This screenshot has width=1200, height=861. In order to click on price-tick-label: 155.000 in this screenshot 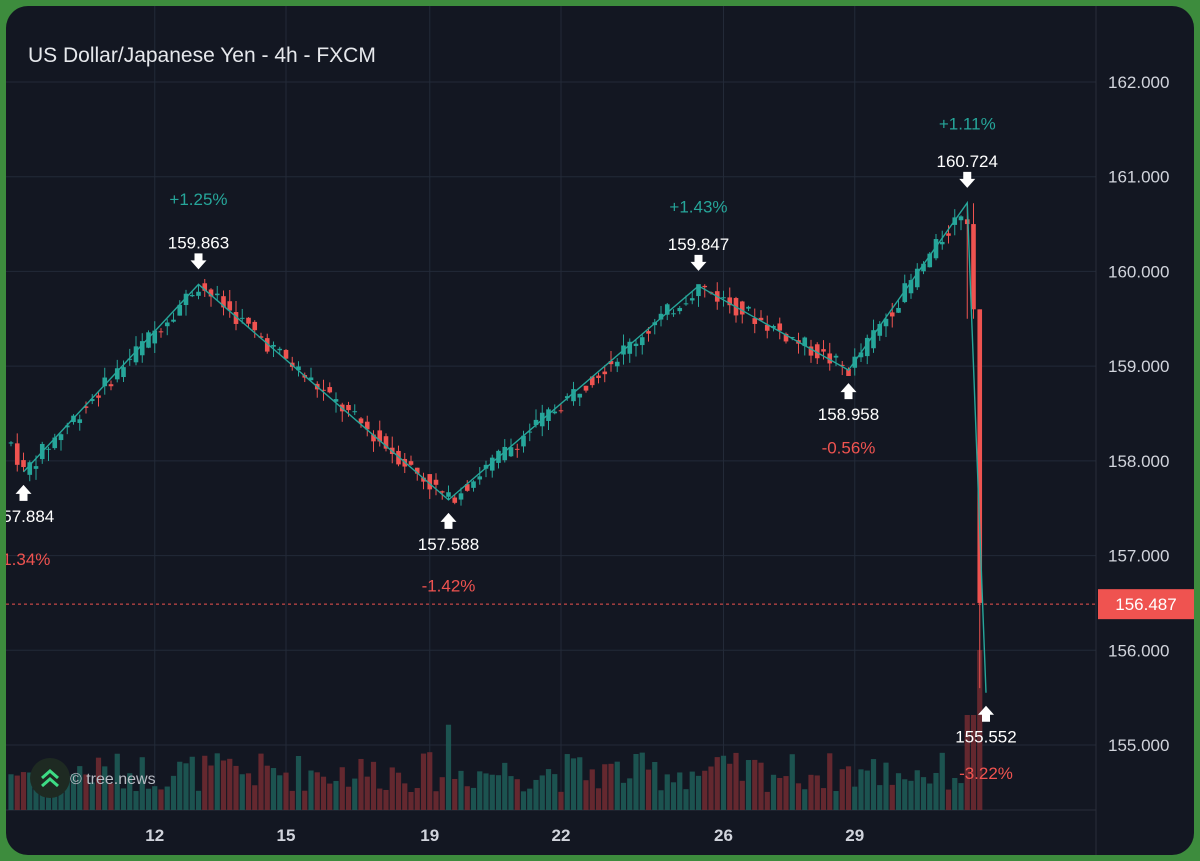, I will do `click(1138, 745)`.